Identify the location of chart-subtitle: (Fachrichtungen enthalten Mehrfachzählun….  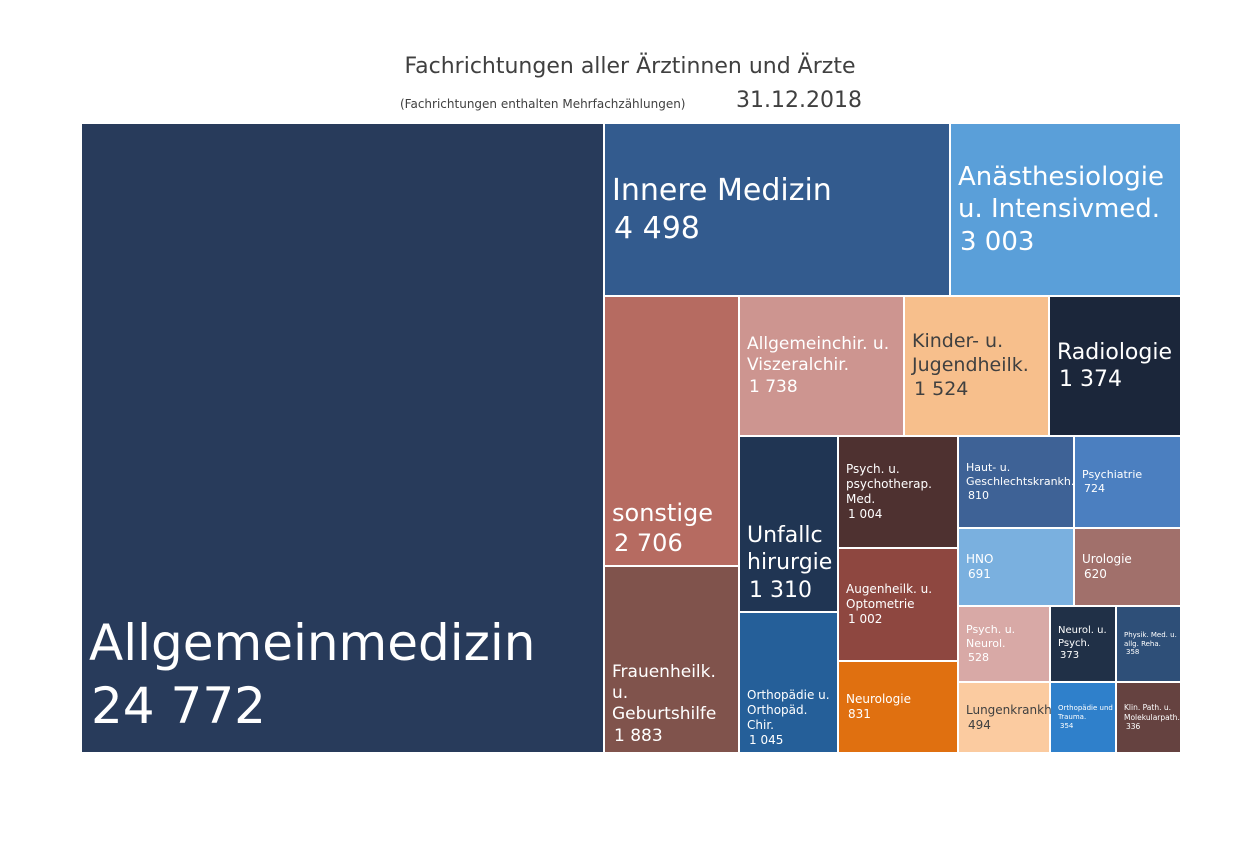
(543, 104).